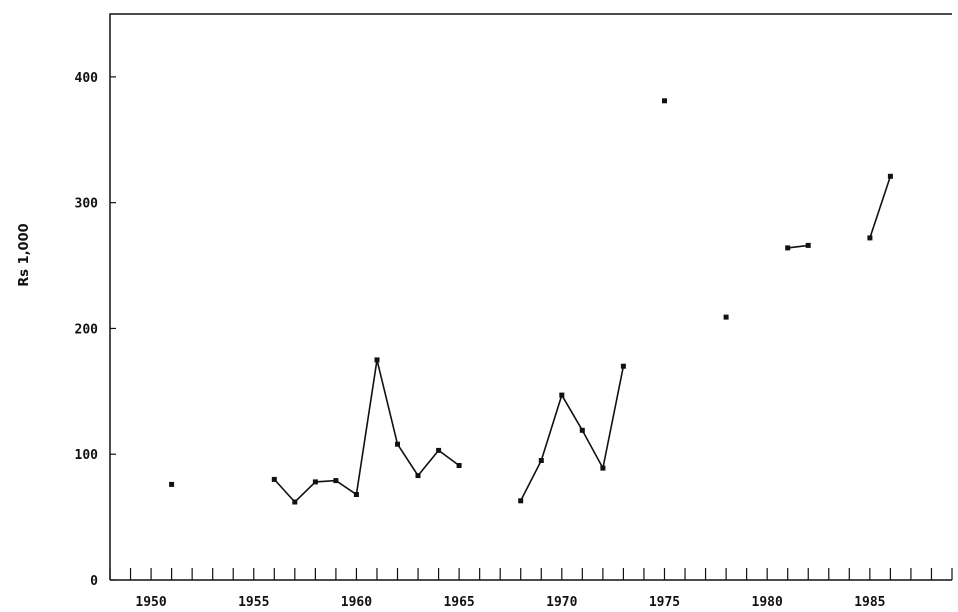 The image size is (958, 612). Describe the element at coordinates (356, 602) in the screenshot. I see `x-tick-label: 1960` at that location.